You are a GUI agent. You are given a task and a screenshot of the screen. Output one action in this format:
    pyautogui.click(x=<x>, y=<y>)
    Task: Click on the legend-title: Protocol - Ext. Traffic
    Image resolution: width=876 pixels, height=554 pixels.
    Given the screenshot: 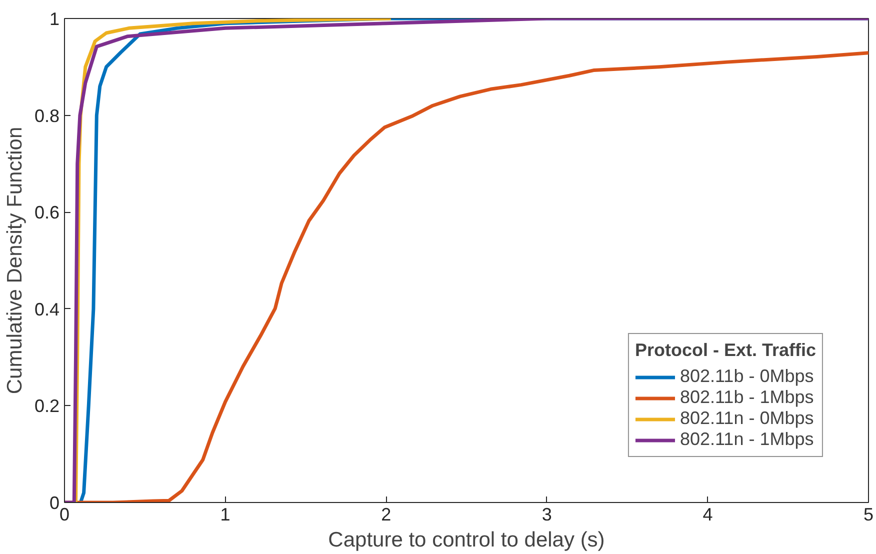 What is the action you would take?
    pyautogui.click(x=725, y=350)
    